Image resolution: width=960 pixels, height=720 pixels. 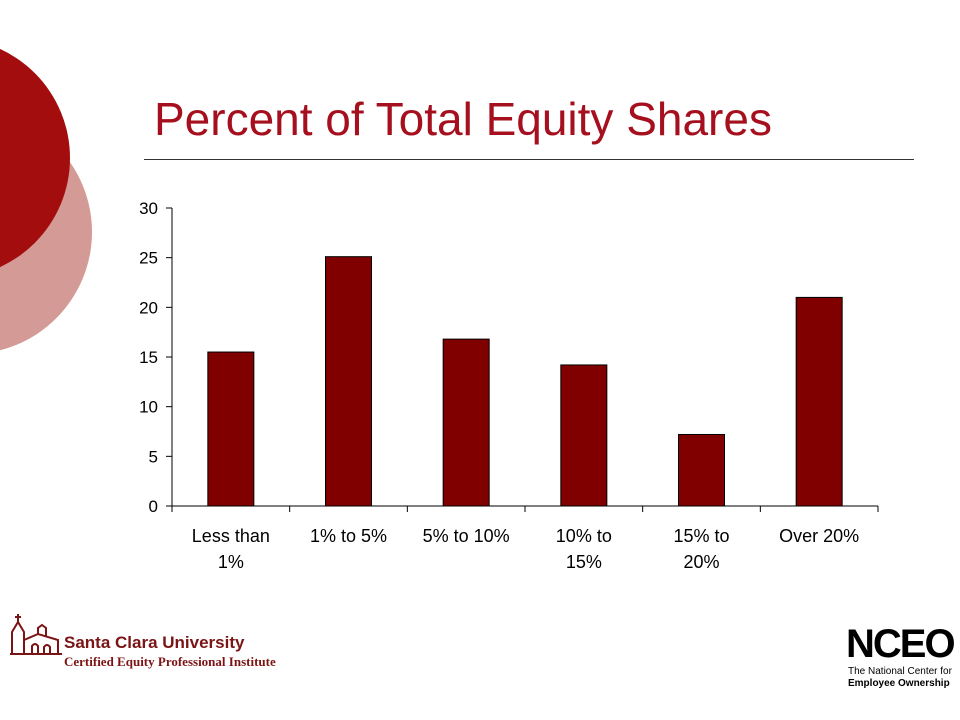 I want to click on nceo-logo-line1: The National Center for, so click(x=900, y=671).